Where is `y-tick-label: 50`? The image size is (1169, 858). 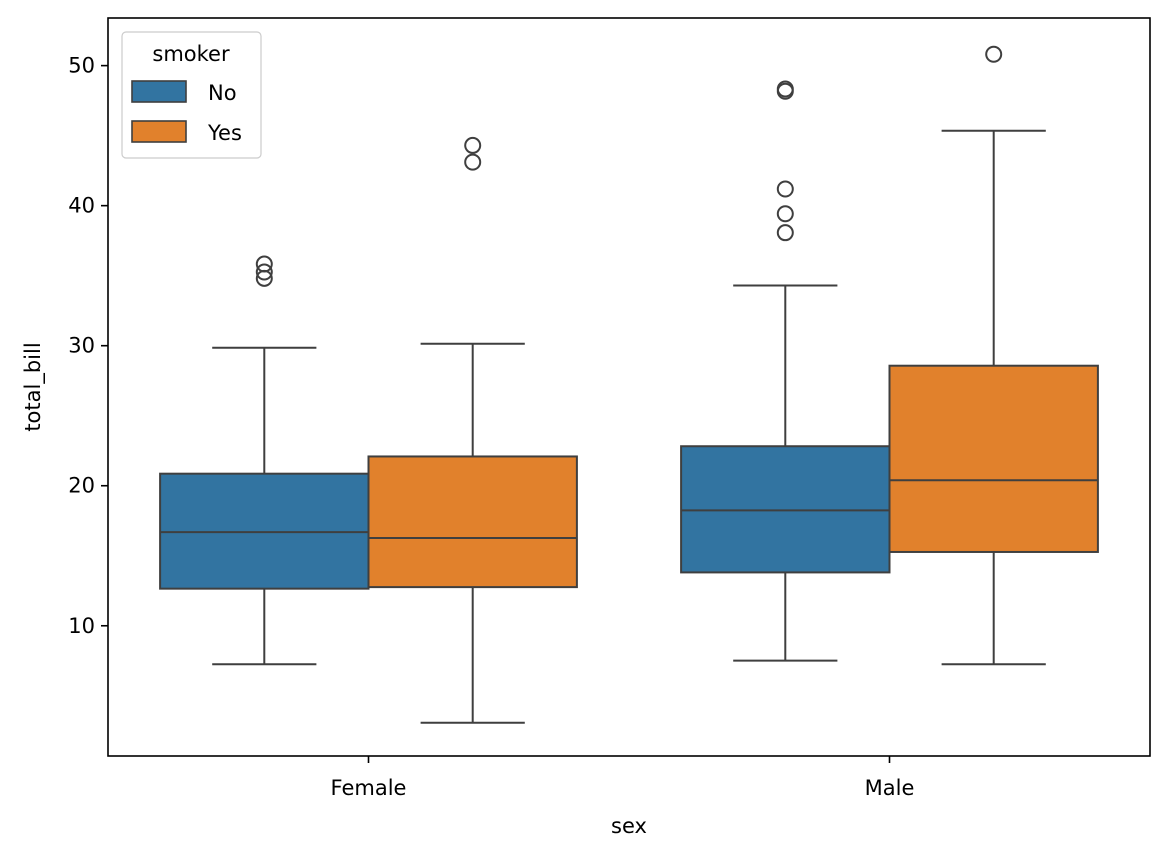
y-tick-label: 50 is located at coordinates (81, 66).